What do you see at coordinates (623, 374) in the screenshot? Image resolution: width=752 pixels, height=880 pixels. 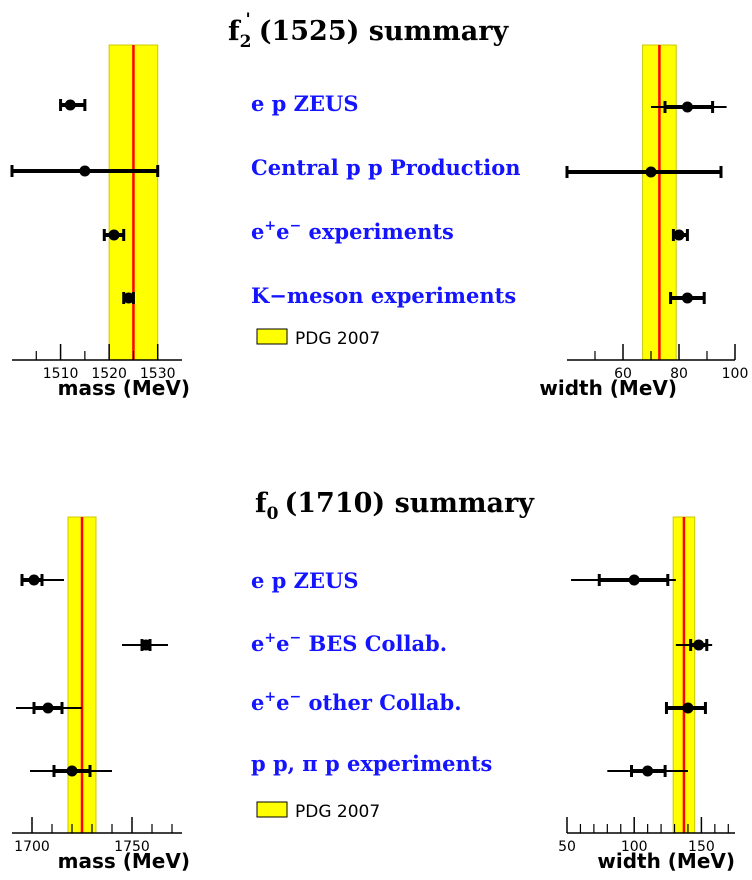 I see `panel2-tick-label: 60` at bounding box center [623, 374].